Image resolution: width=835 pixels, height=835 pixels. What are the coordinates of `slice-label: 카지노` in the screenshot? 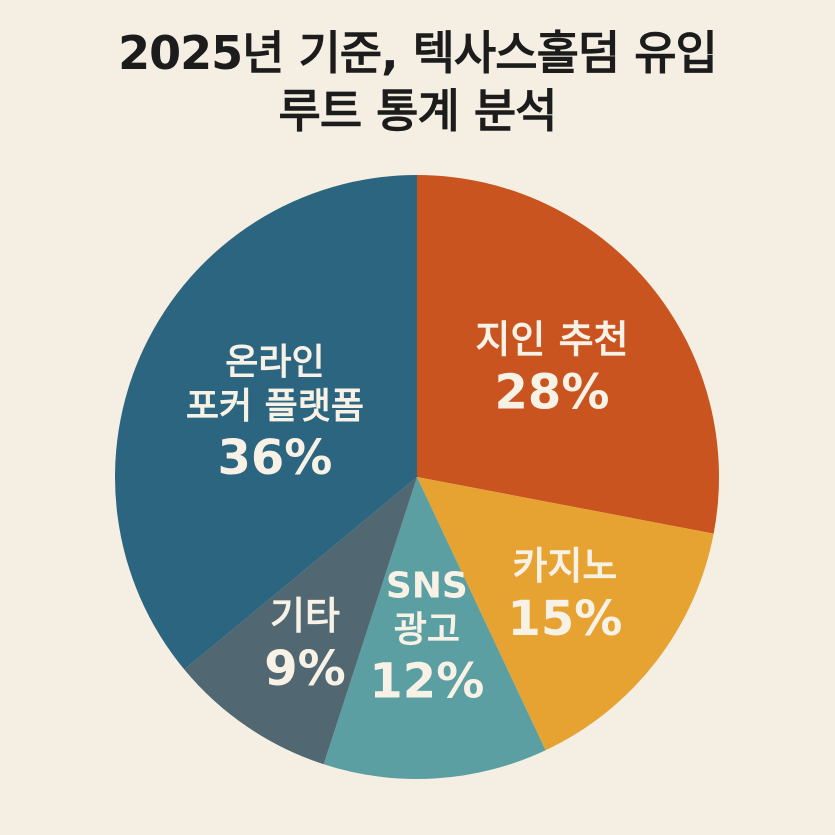 It's located at (565, 566).